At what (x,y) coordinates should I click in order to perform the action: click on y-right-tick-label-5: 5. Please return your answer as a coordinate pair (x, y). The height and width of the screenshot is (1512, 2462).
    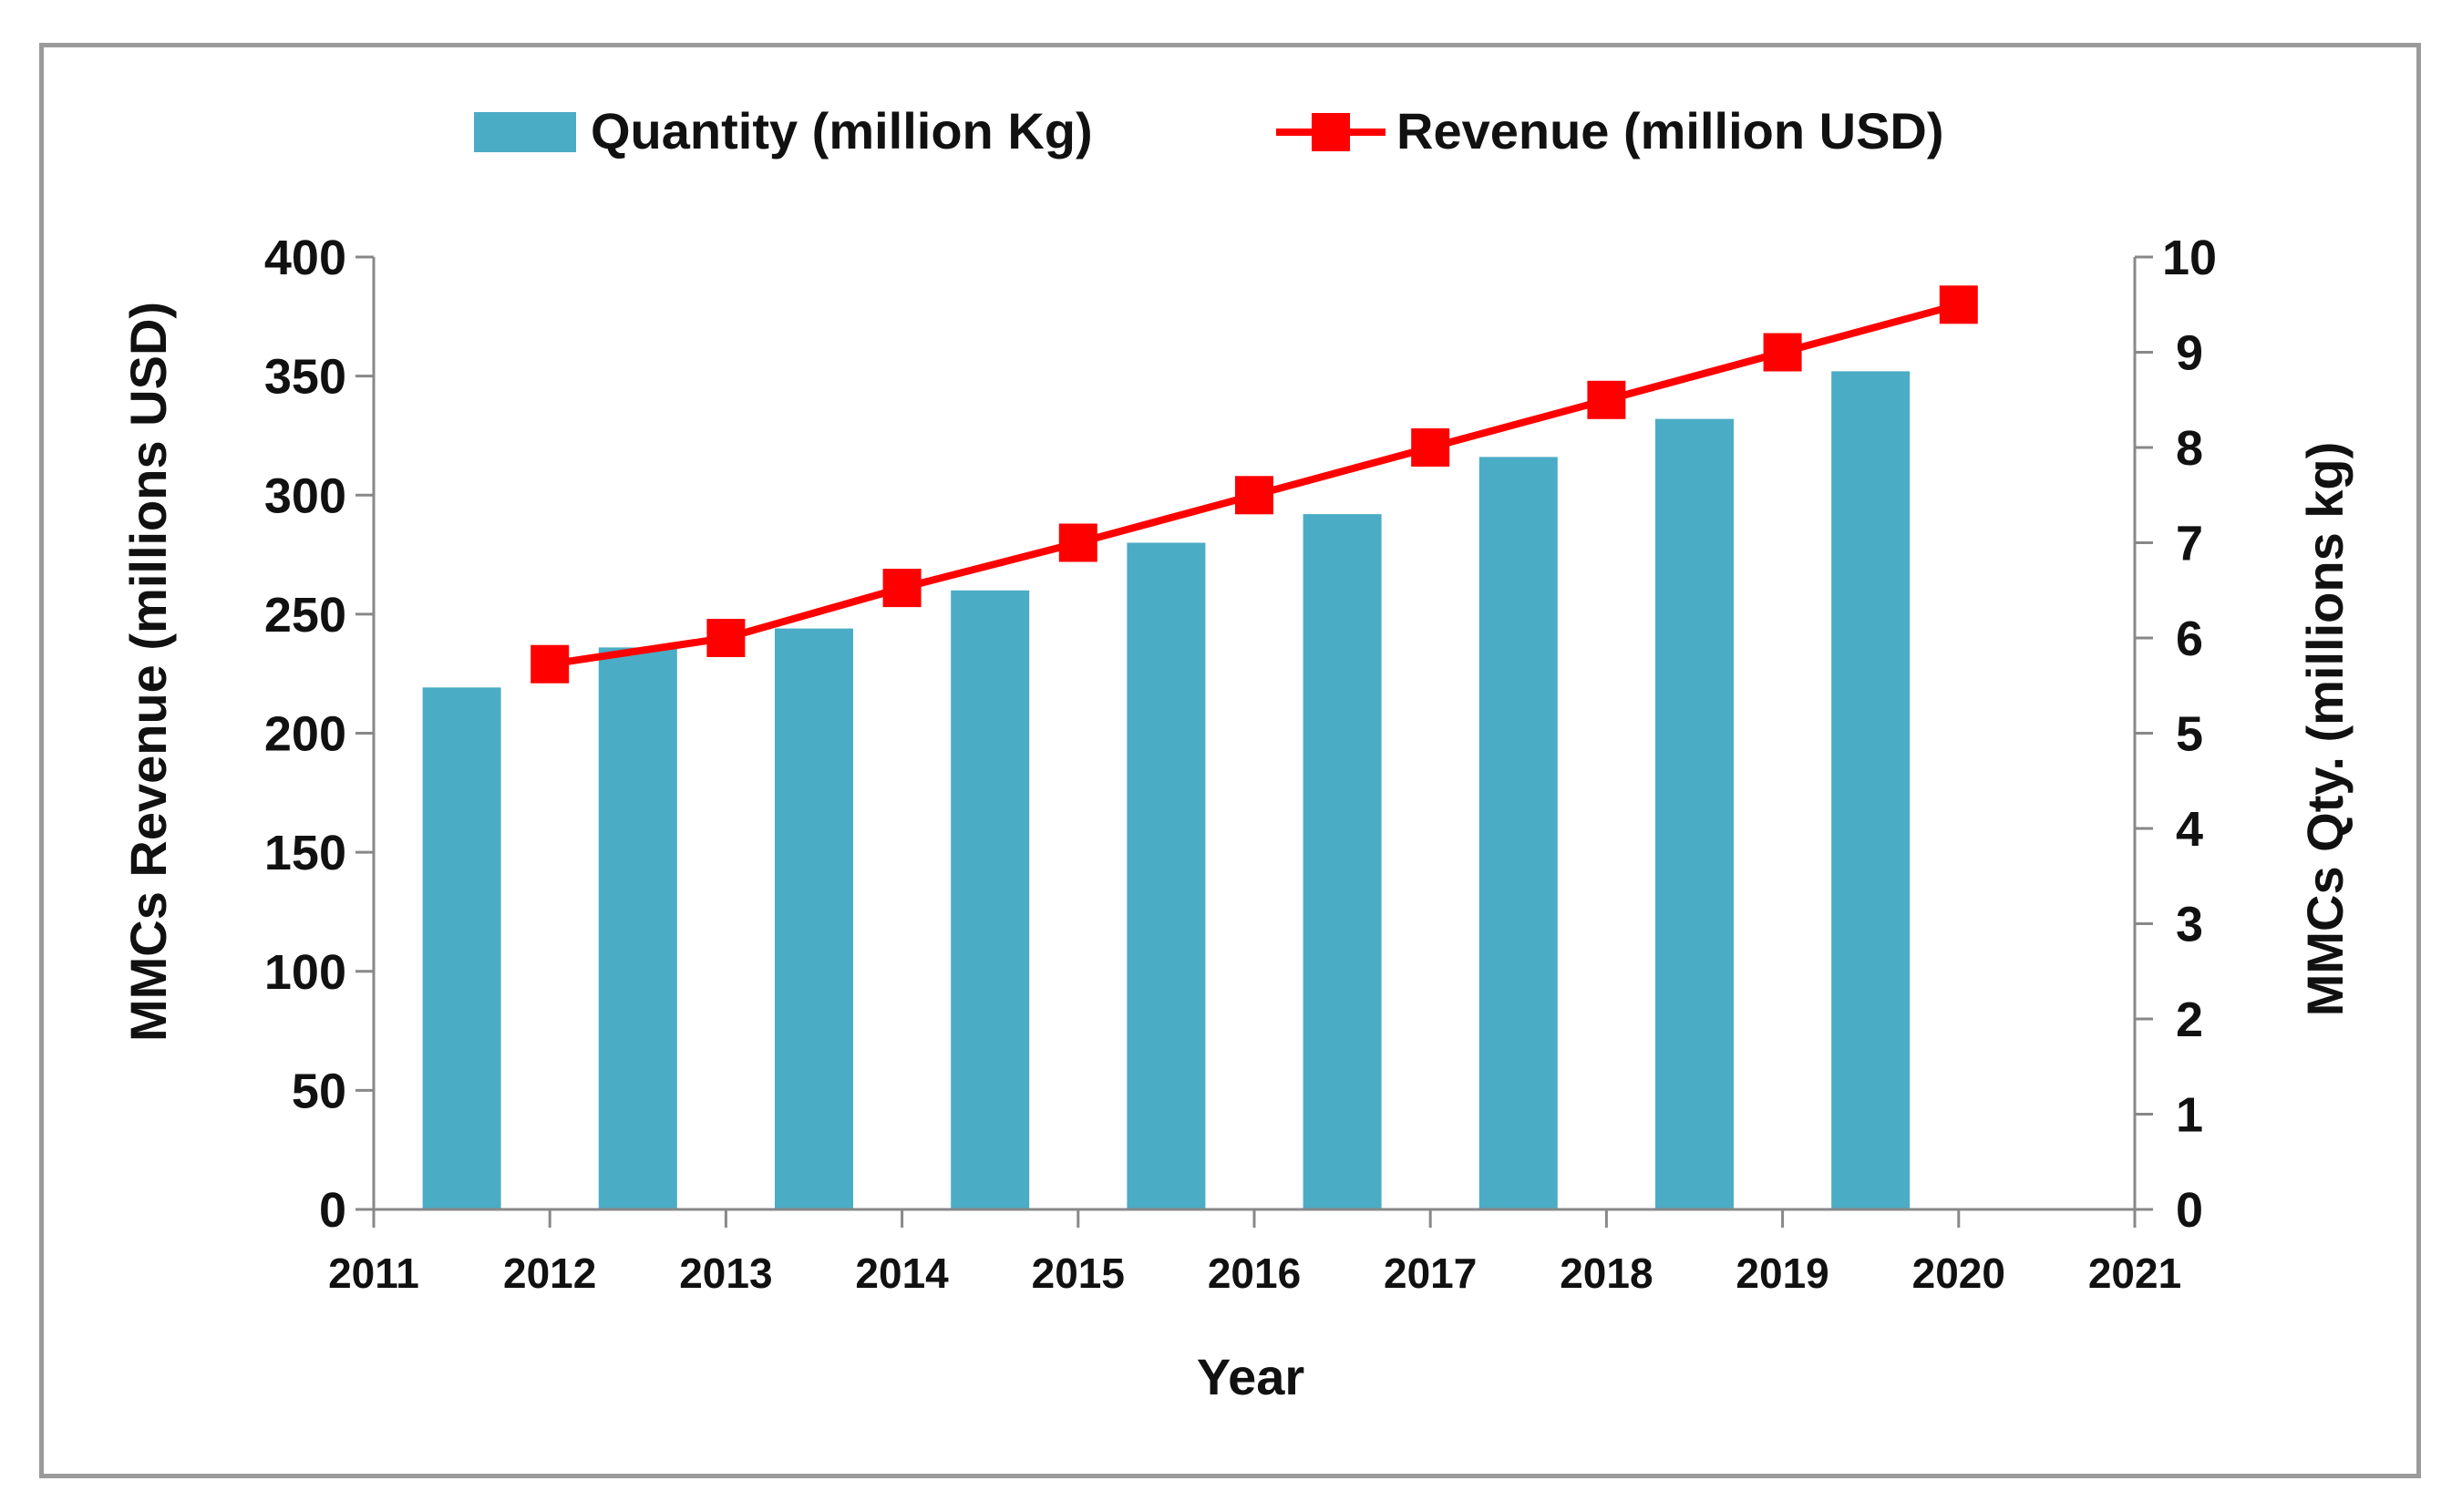
    Looking at the image, I should click on (2189, 734).